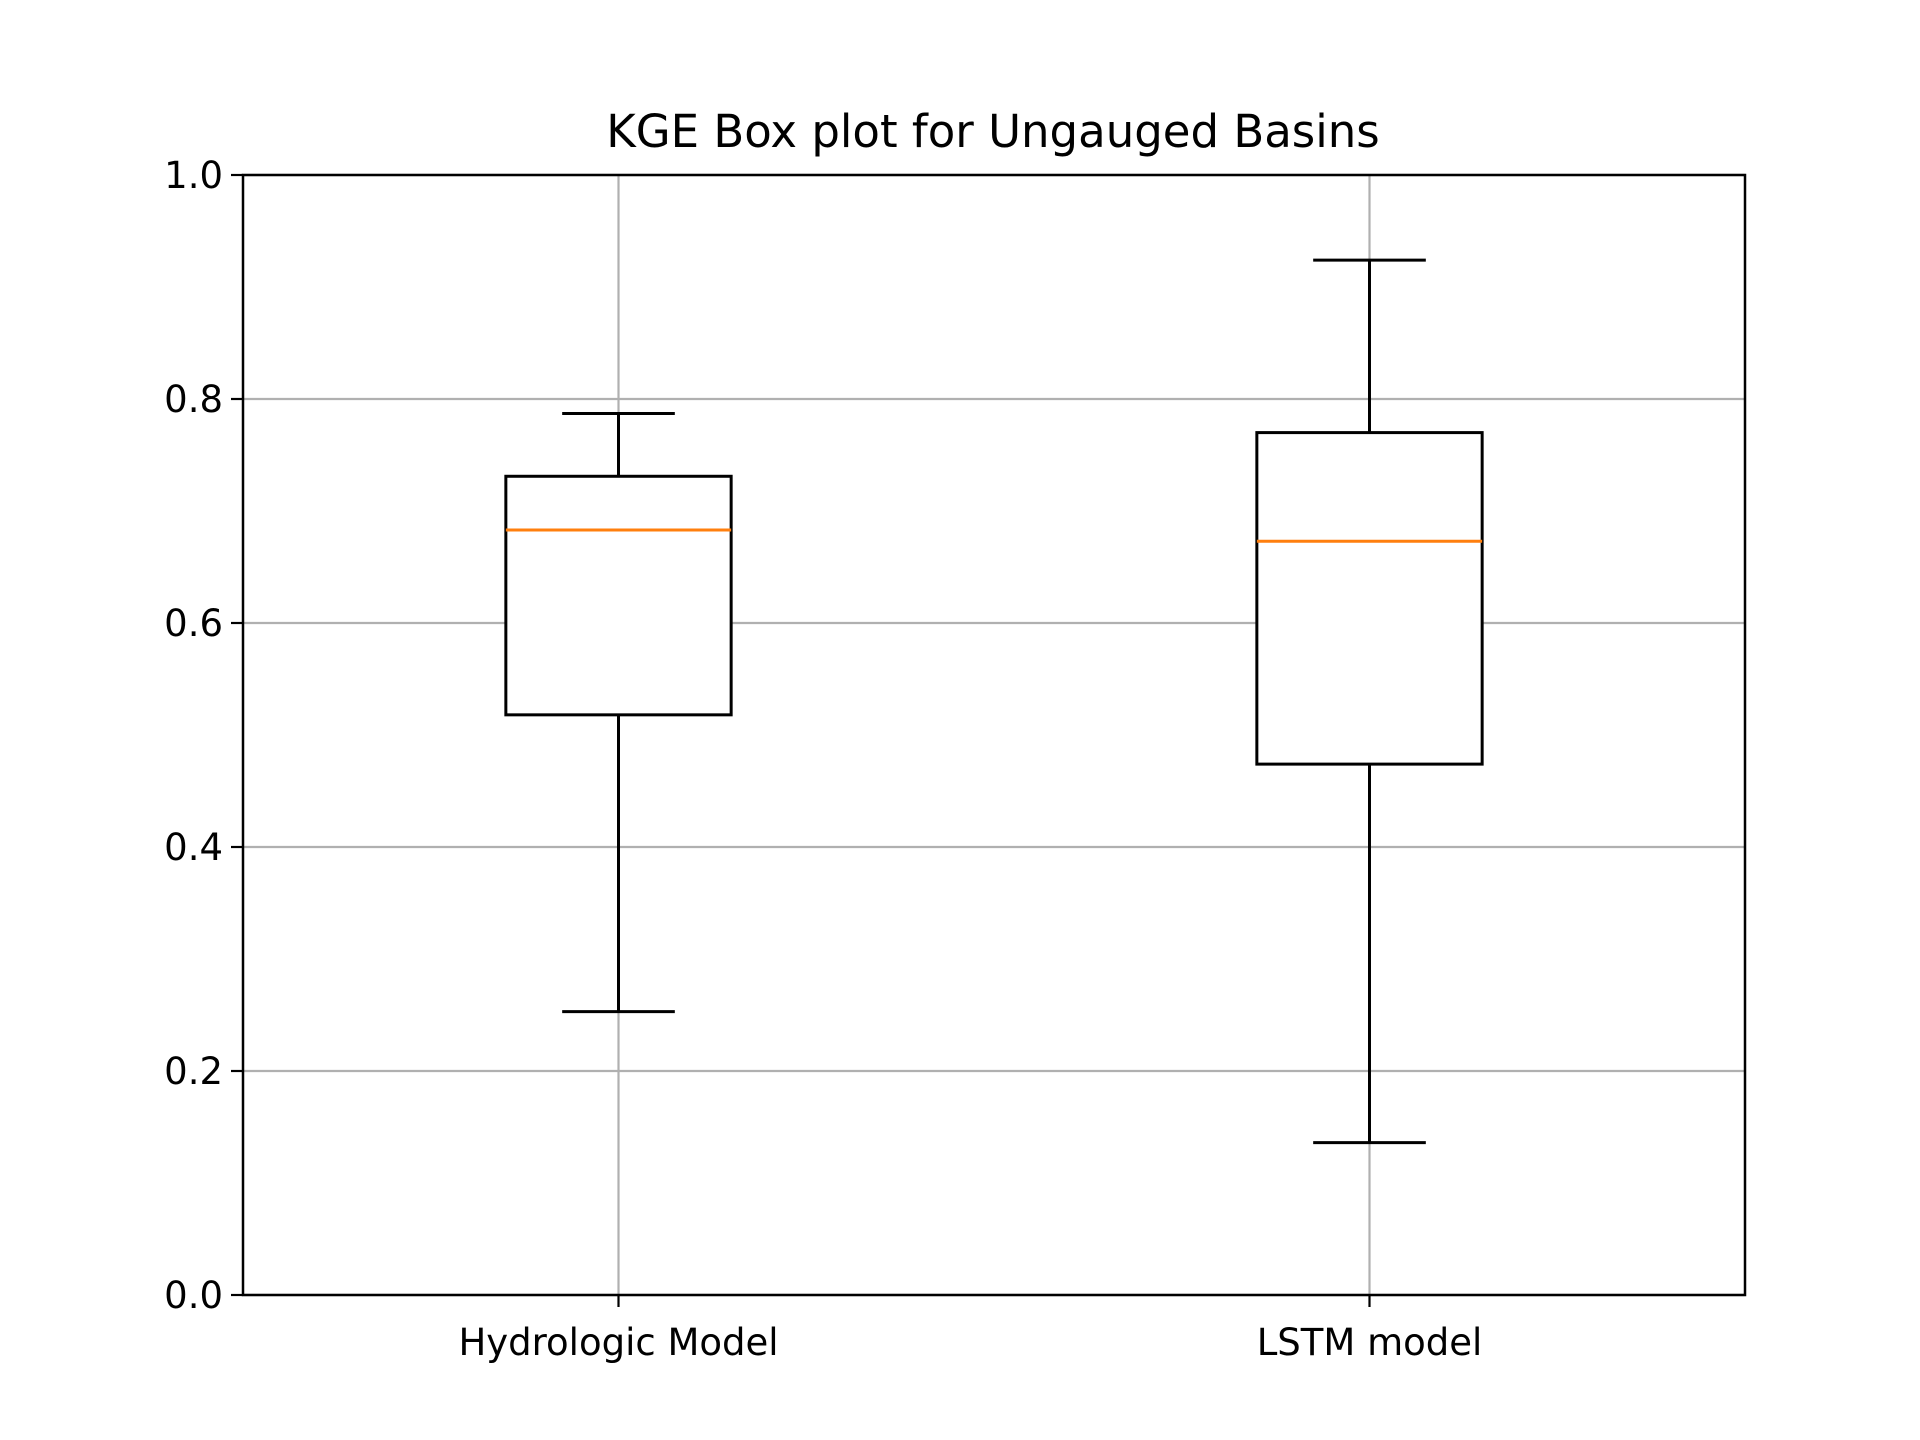 This screenshot has width=1920, height=1440. I want to click on y-tick-label: 0.2, so click(193, 1071).